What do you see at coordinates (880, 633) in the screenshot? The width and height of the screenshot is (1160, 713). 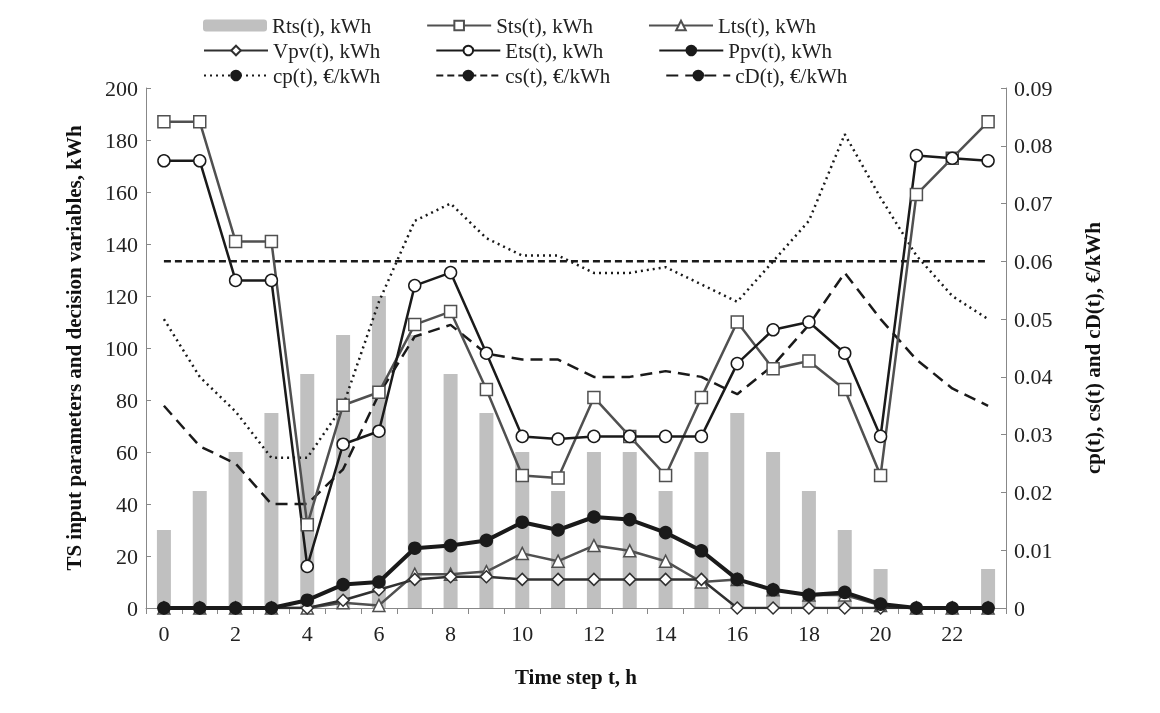 I see `x-tick-label: 20` at bounding box center [880, 633].